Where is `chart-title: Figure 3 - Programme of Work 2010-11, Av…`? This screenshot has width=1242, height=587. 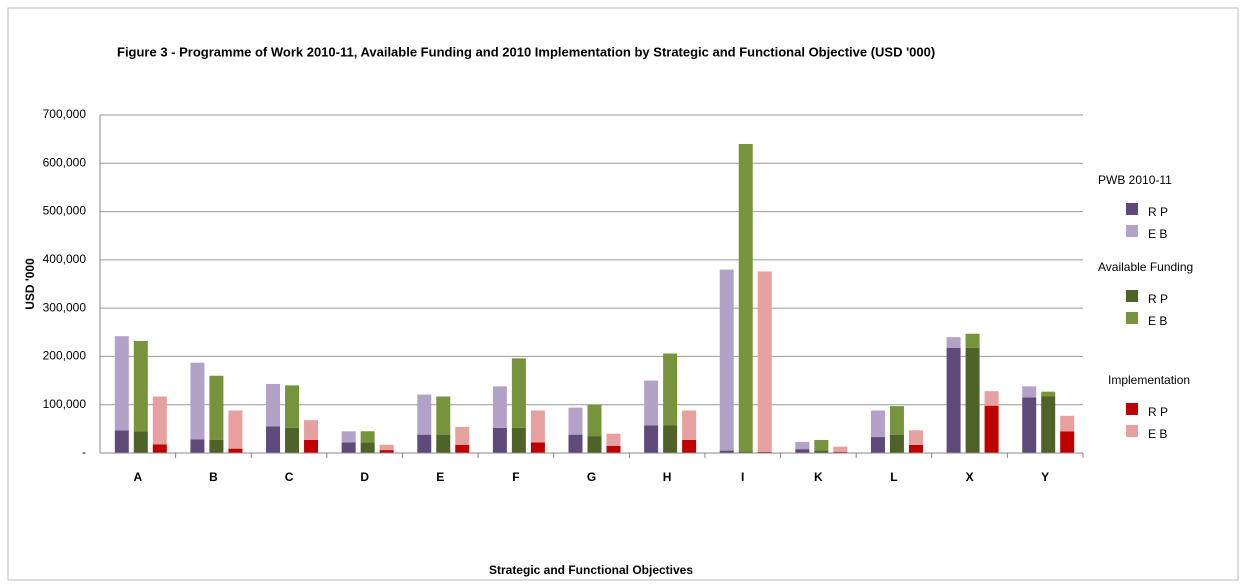
chart-title: Figure 3 - Programme of Work 2010-11, Av… is located at coordinates (526, 51).